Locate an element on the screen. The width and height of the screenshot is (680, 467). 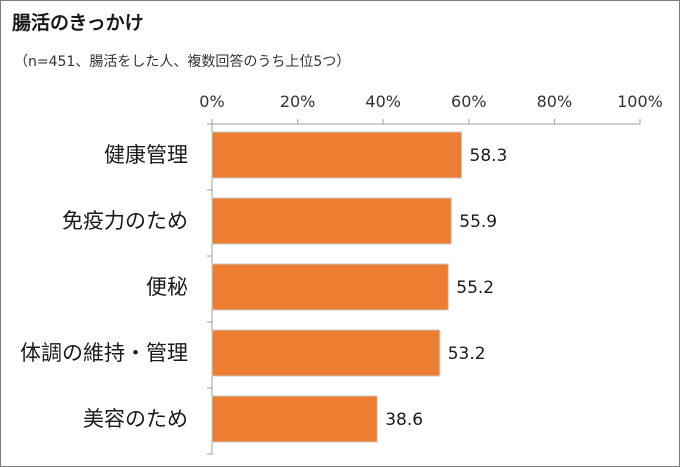
data-label: 38.6 is located at coordinates (404, 420).